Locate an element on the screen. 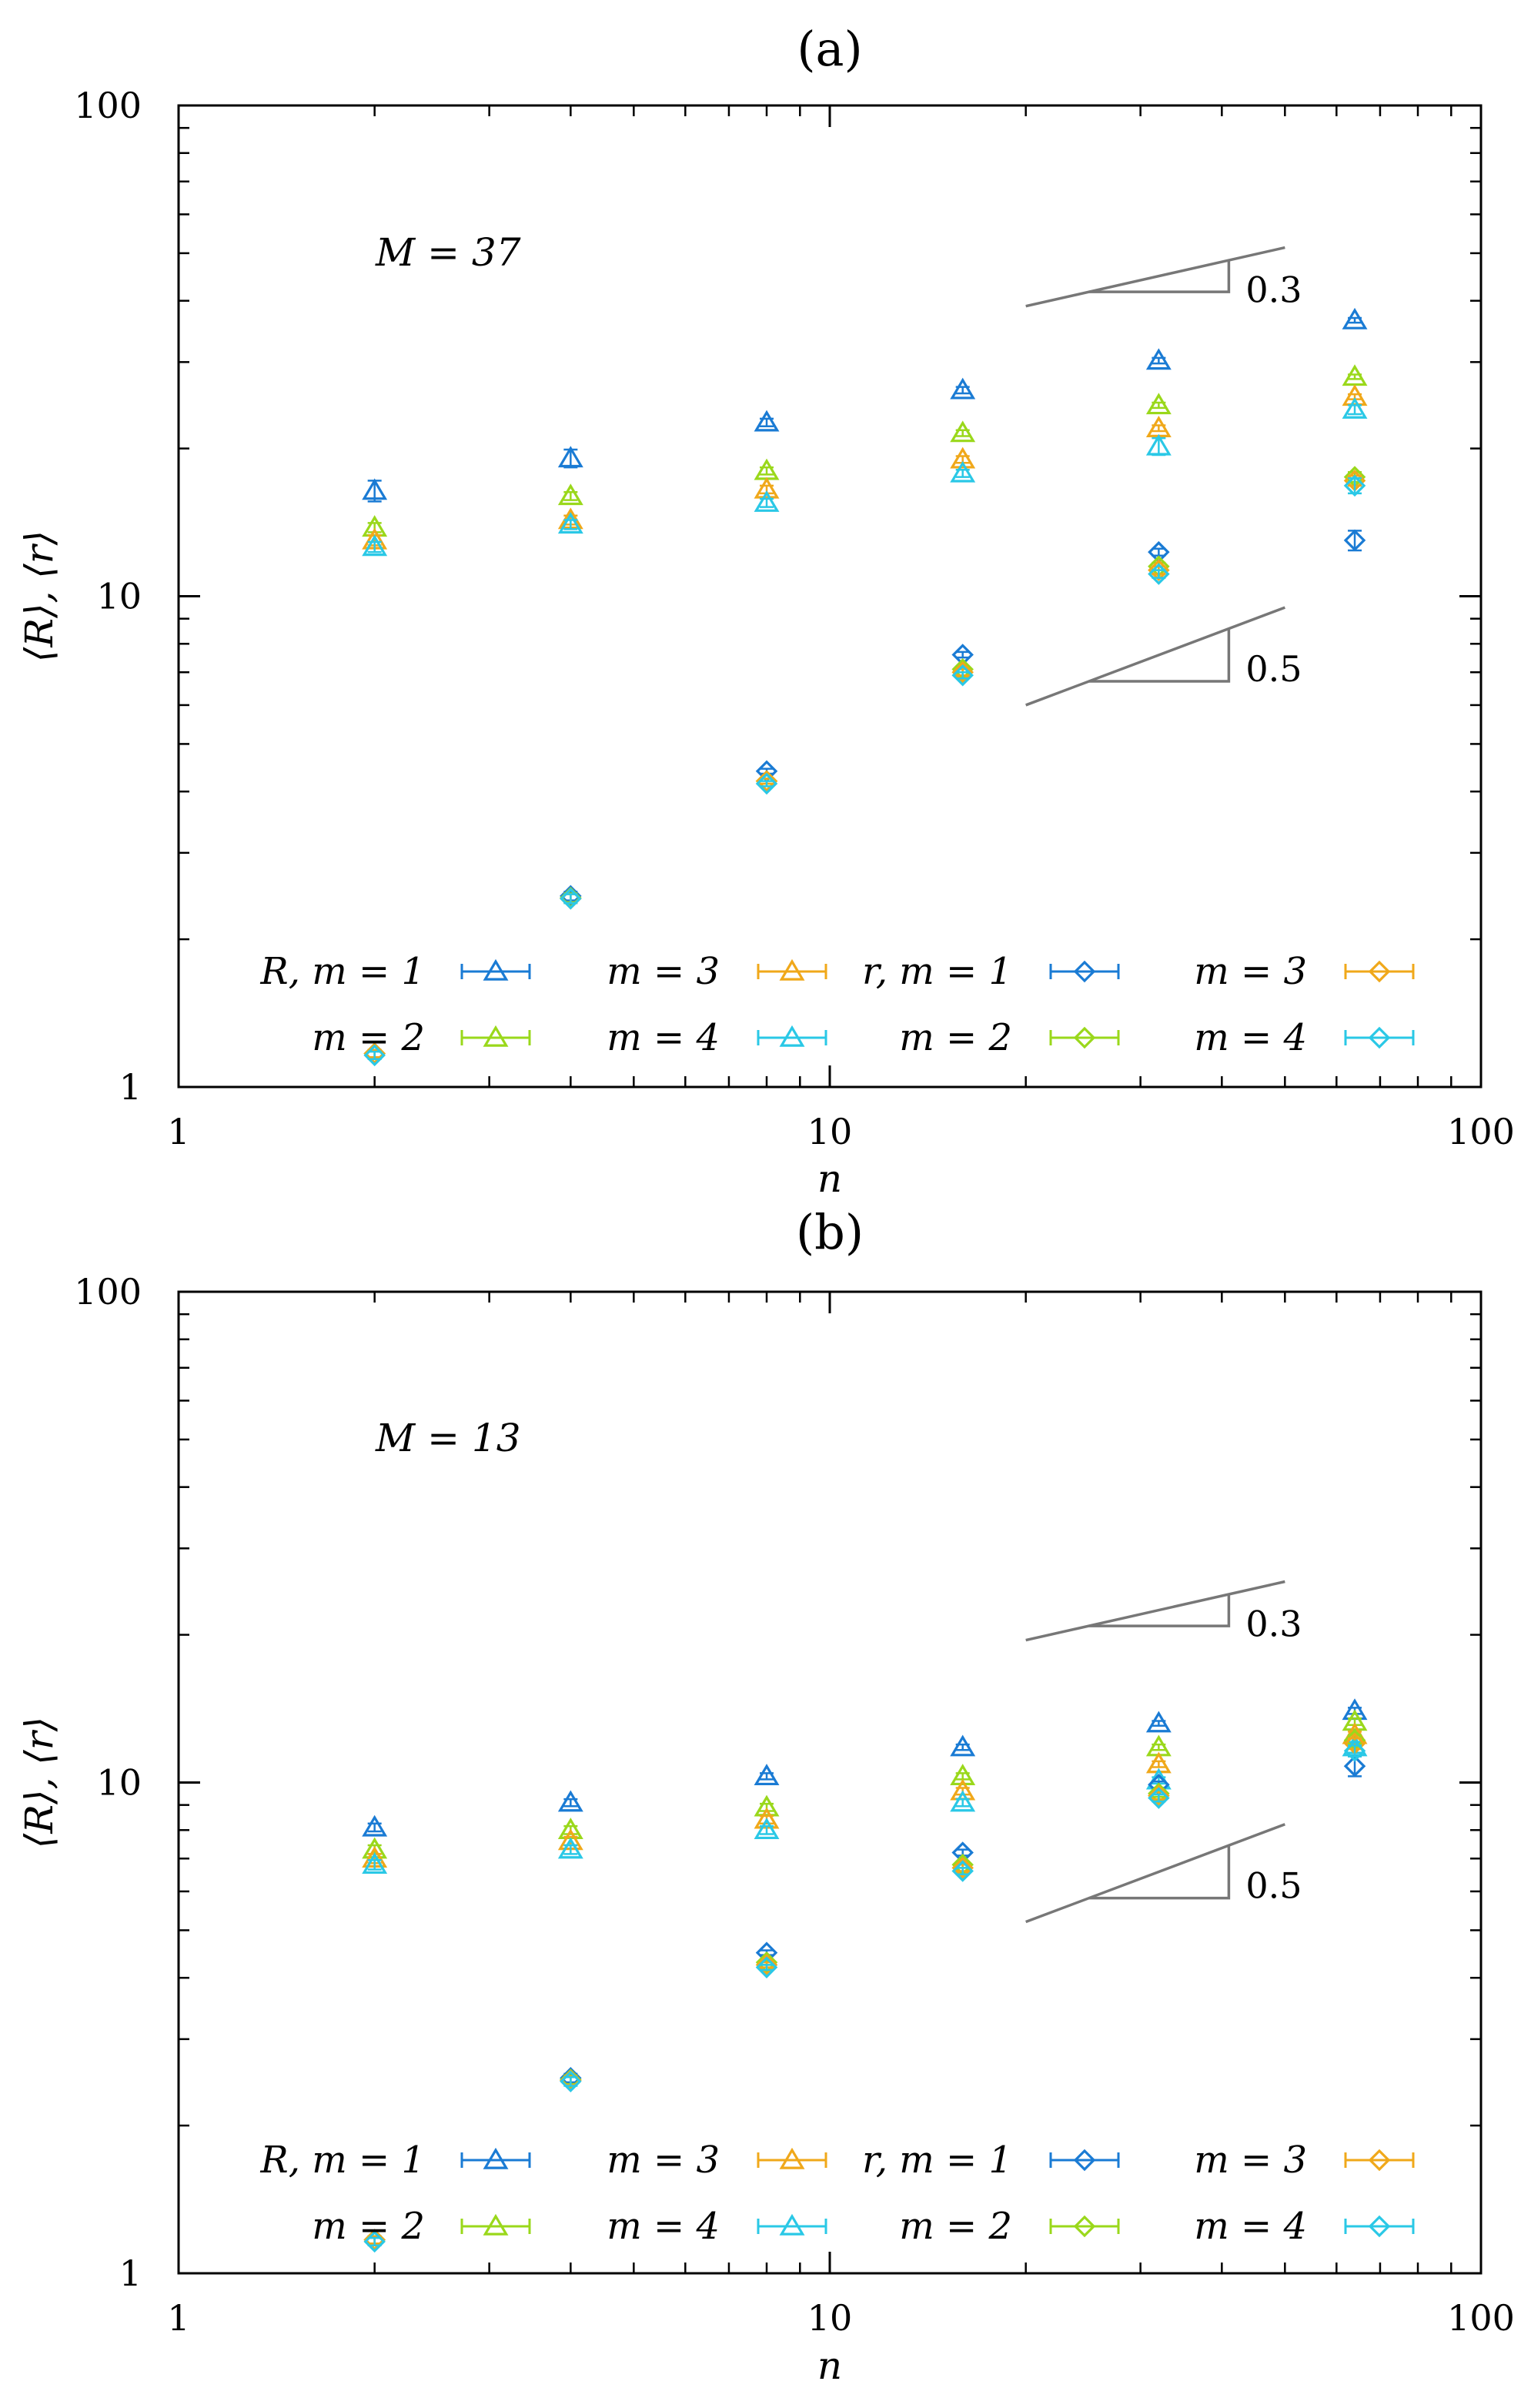  slope-label: 0.5 is located at coordinates (1274, 1885).